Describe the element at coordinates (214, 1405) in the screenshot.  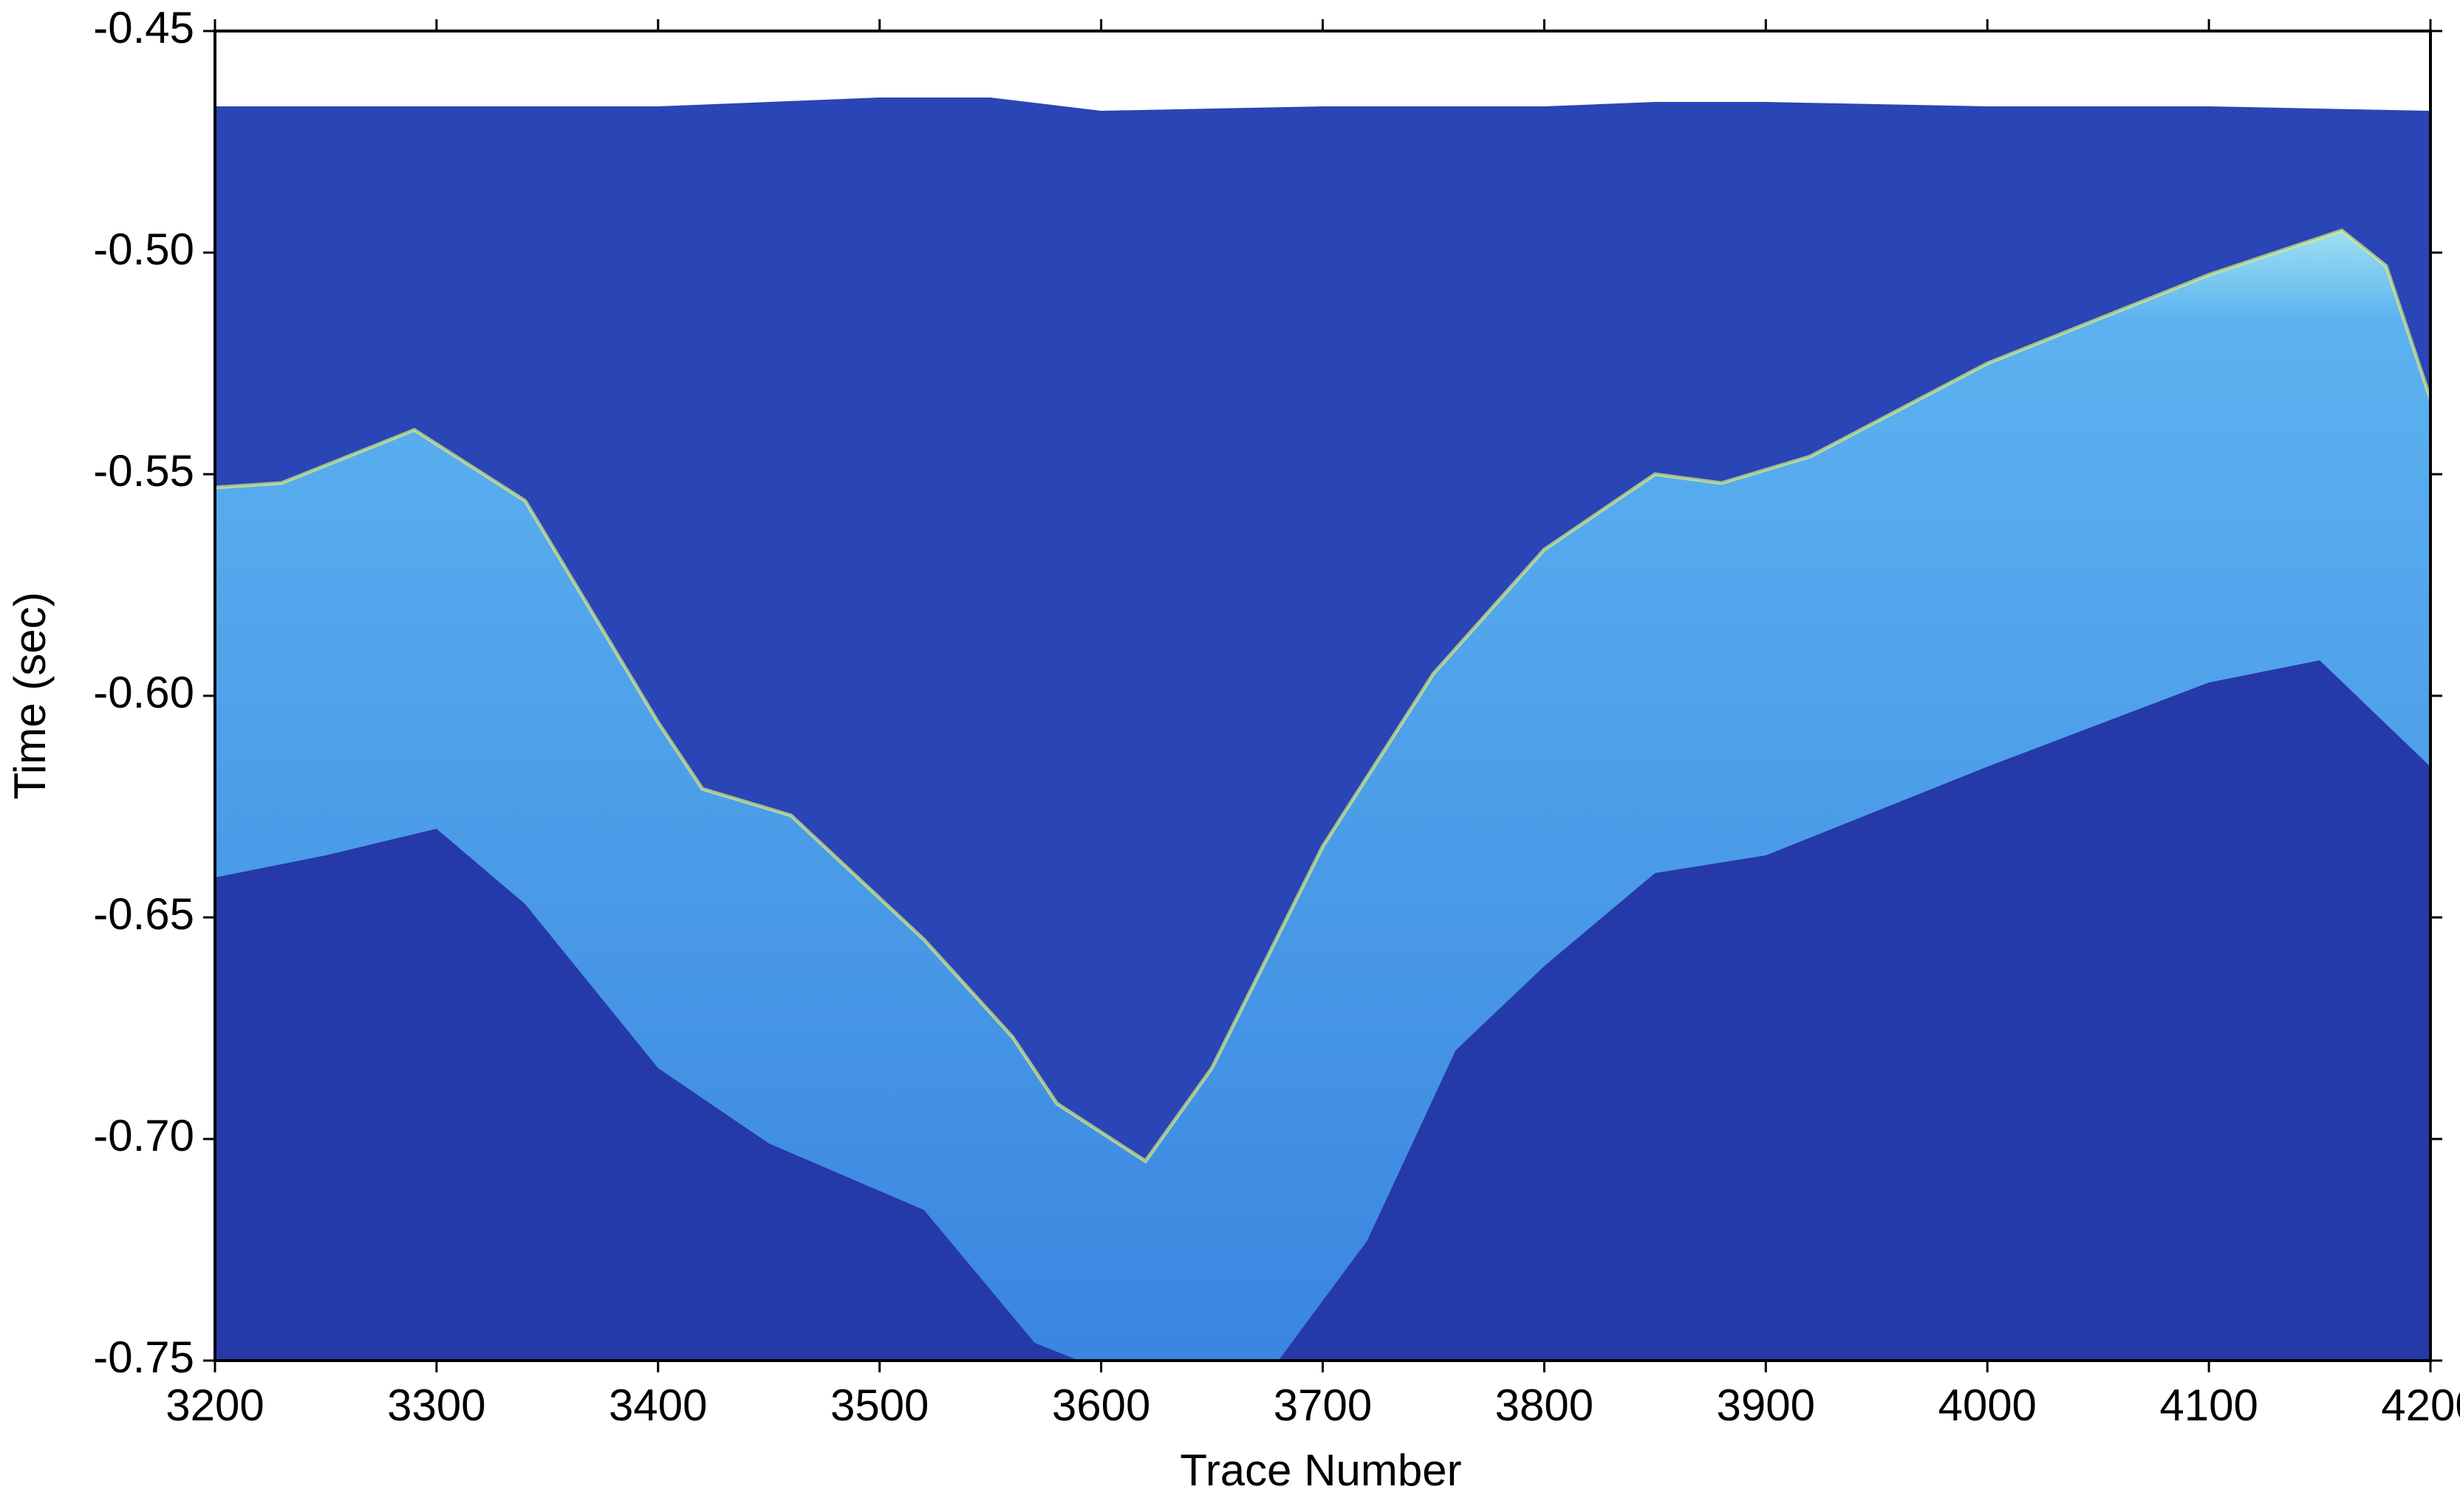
I see `x-tick-label: 3200` at that location.